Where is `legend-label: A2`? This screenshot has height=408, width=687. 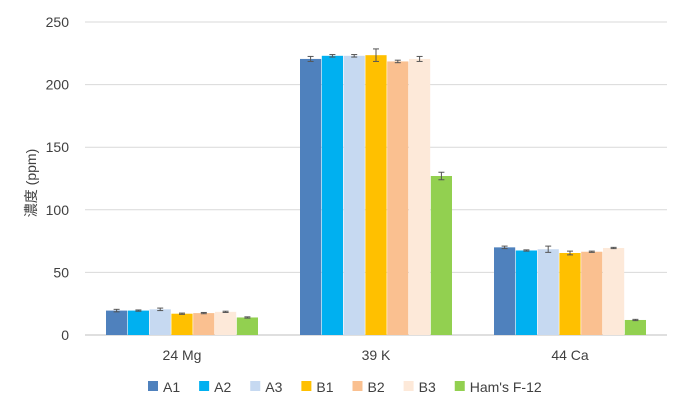
legend-label: A2 is located at coordinates (222, 387).